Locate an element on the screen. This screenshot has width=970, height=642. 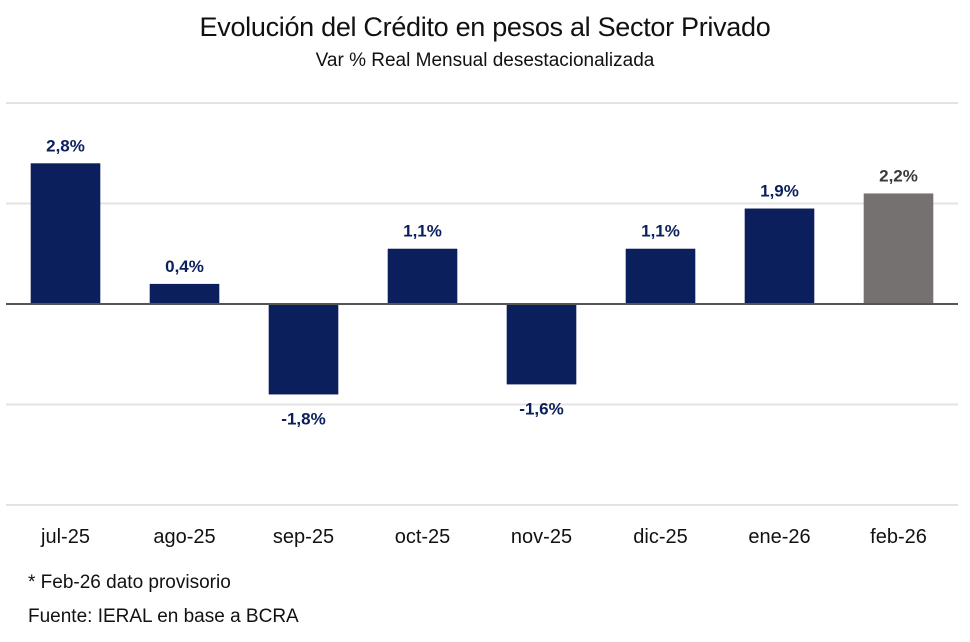
data-label: 2,8% is located at coordinates (65, 145).